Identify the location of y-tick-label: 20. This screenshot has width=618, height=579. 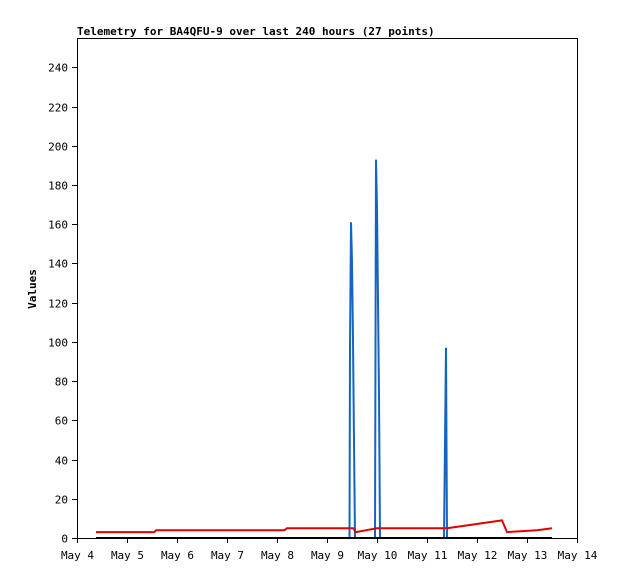
(61, 500).